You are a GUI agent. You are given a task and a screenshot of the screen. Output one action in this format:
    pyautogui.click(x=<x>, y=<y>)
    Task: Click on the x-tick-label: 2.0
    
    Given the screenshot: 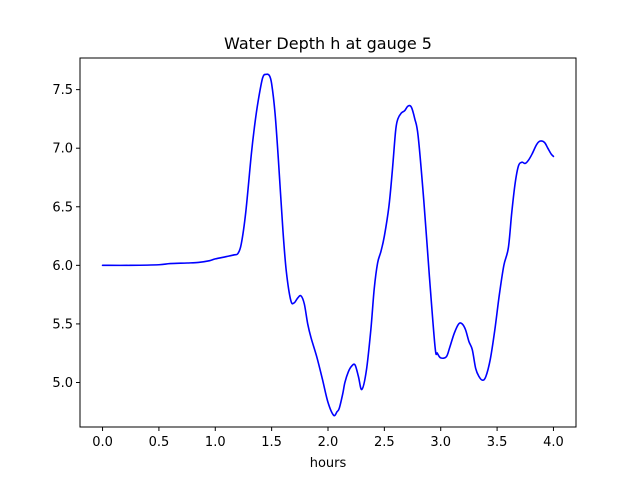 What is the action you would take?
    pyautogui.click(x=328, y=442)
    